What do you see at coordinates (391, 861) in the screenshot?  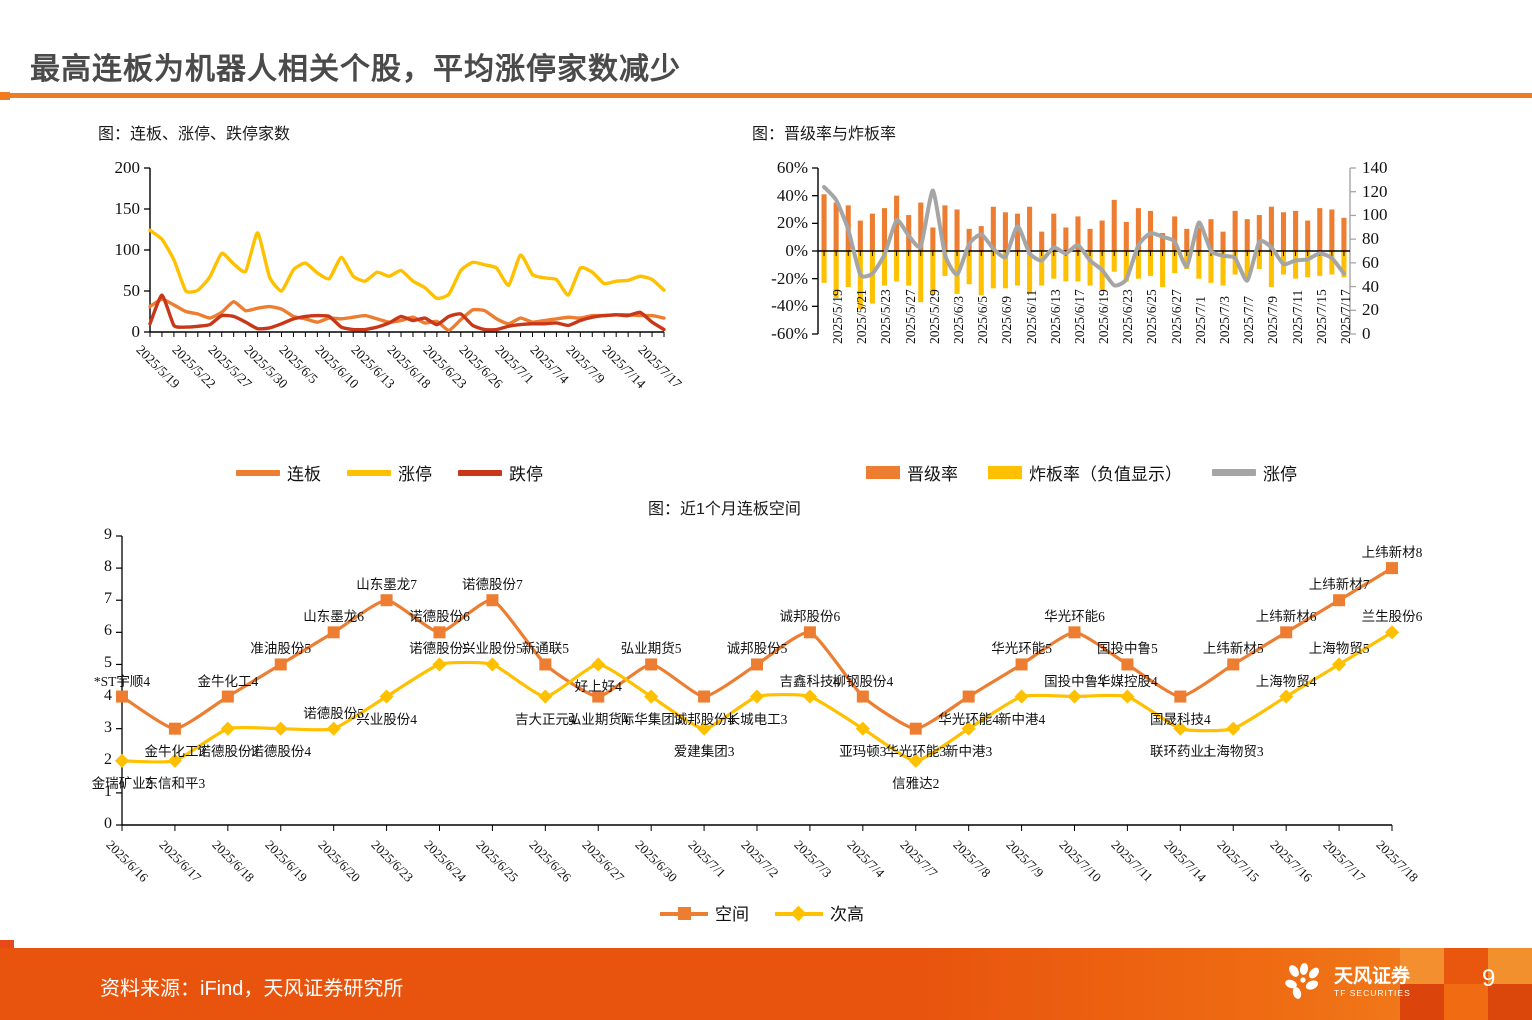 I see `x-tick-label: 2025/6/23` at bounding box center [391, 861].